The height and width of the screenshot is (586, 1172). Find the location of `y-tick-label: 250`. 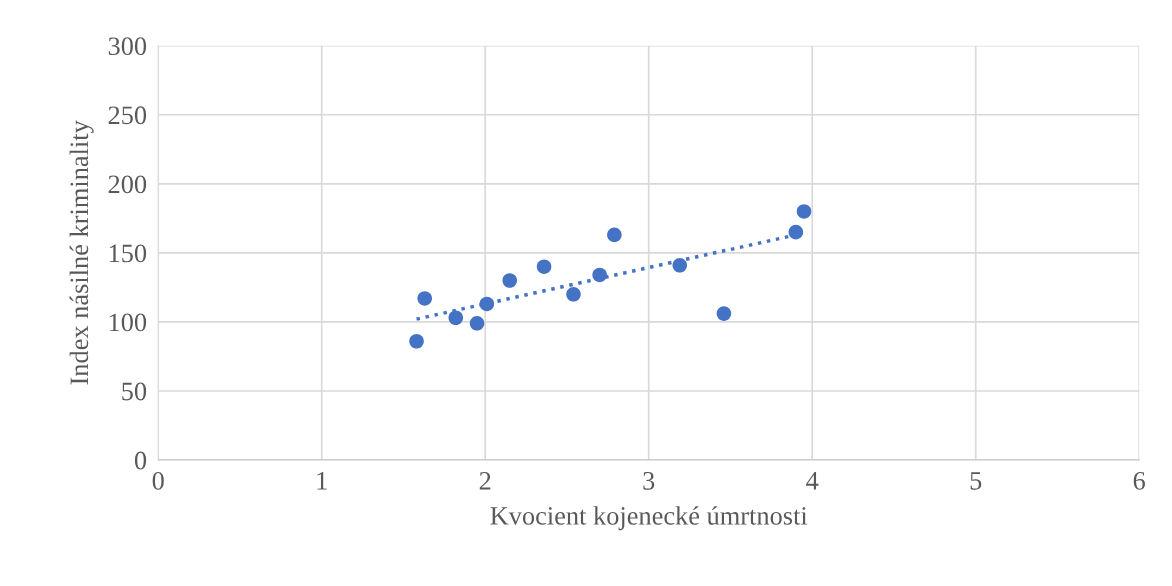

y-tick-label: 250 is located at coordinates (127, 115).